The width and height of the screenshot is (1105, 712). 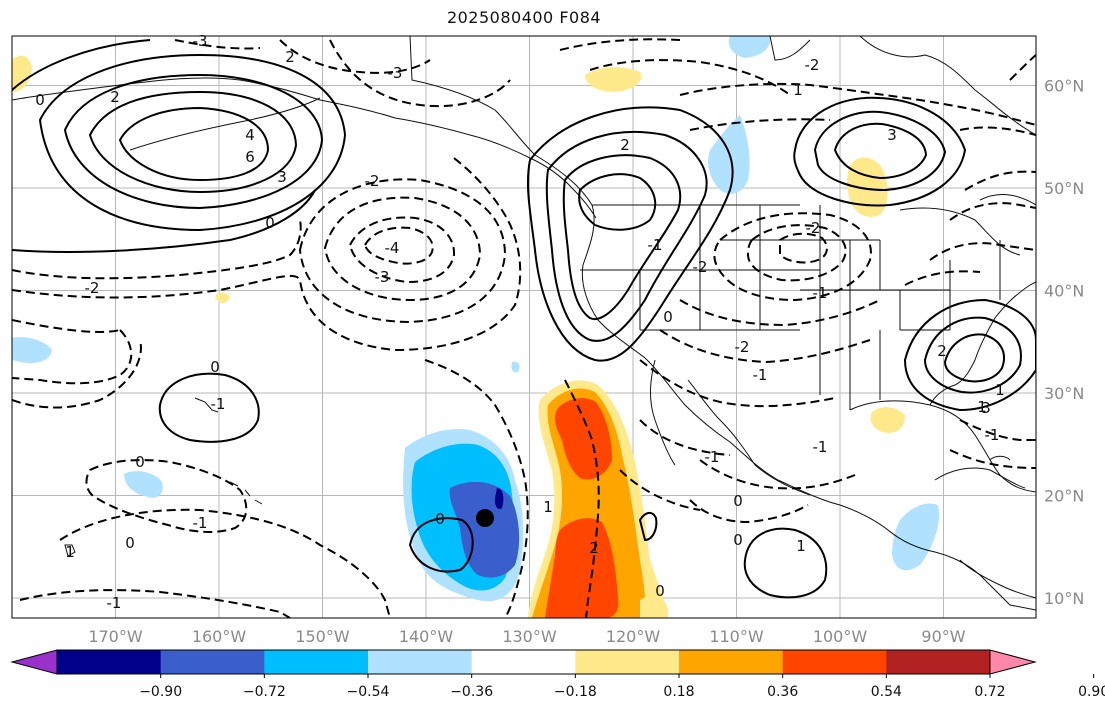 I want to click on contour-label: 6, so click(x=250, y=157).